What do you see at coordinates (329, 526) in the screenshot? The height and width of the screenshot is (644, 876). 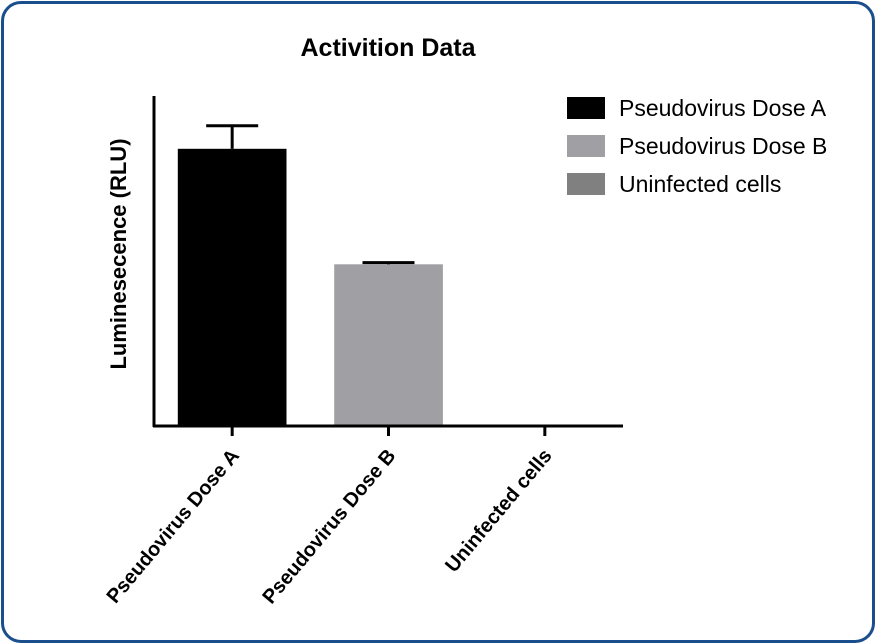 I see `x-tick-label-2: Pseudovirus Dose B` at bounding box center [329, 526].